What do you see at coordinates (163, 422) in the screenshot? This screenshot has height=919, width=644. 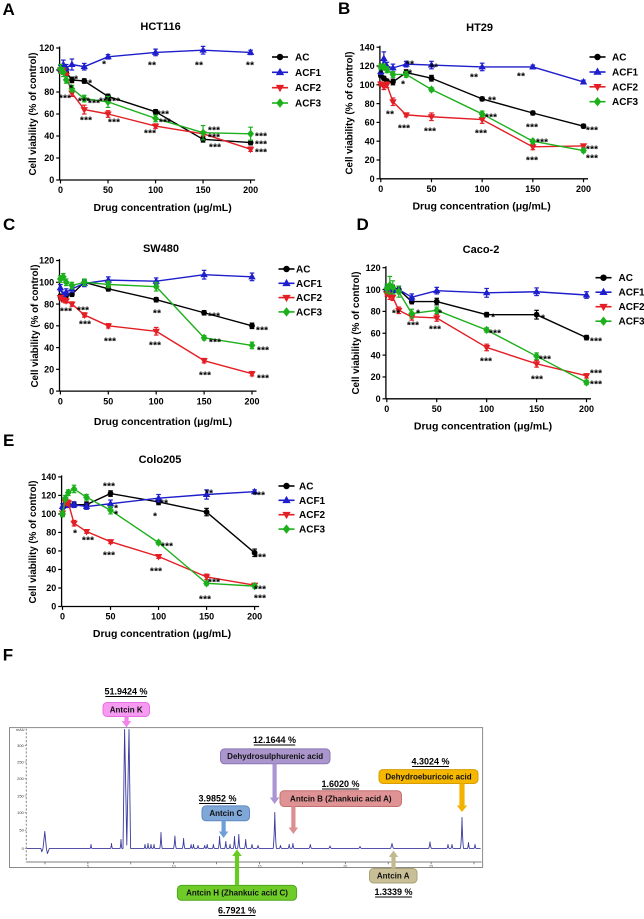 I see `svg-text: Drug concentration (μg/mL)` at bounding box center [163, 422].